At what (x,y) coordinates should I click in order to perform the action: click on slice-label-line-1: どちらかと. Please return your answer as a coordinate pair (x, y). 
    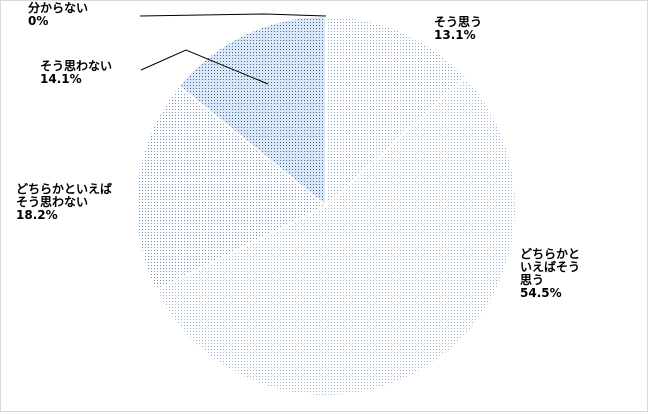
    Looking at the image, I should click on (550, 254).